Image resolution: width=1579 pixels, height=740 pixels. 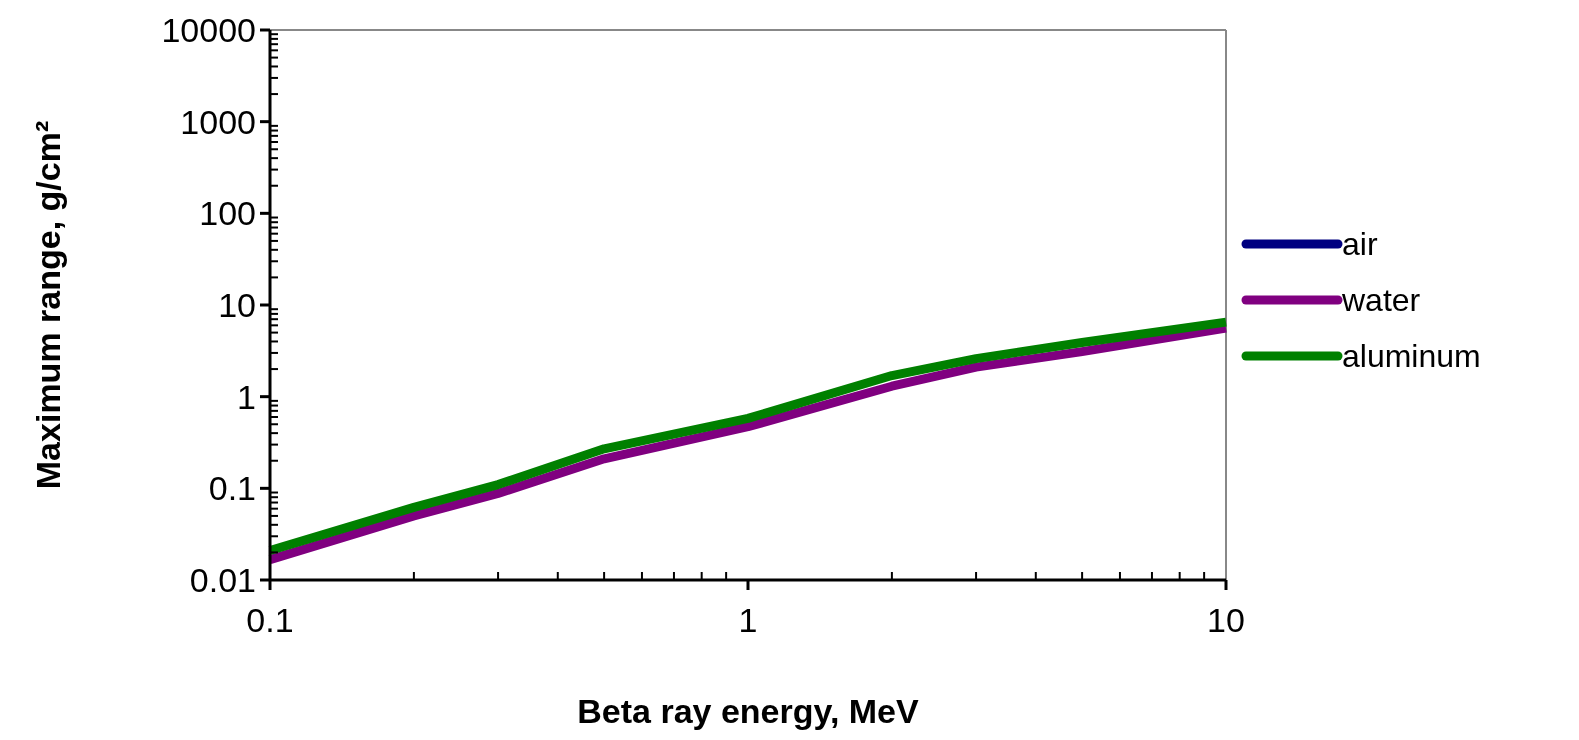 I want to click on x-tick-label: 1, so click(x=748, y=620).